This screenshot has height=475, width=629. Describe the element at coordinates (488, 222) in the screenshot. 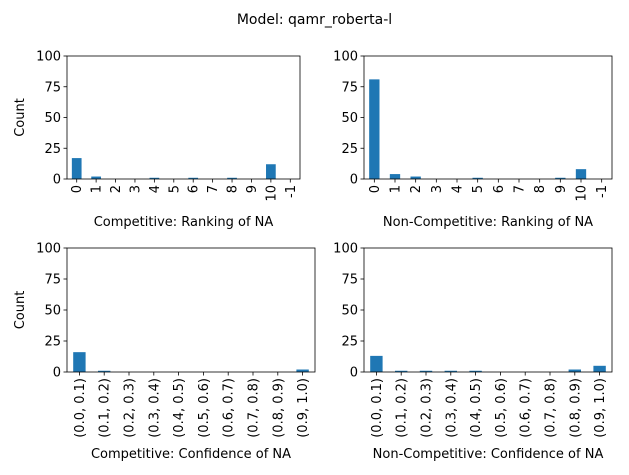

I see `x-axis-label: Non-Competitive: Ranking of NA` at that location.